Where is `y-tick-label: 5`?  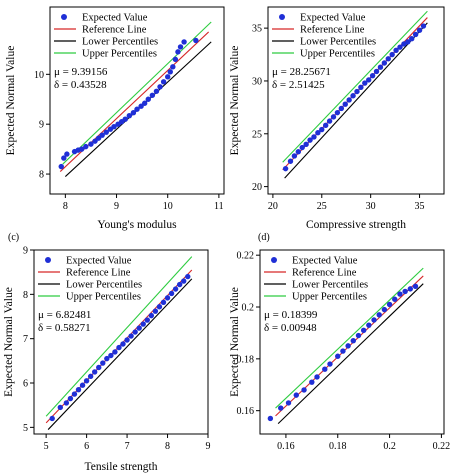 y-tick-label: 5 is located at coordinates (25, 428).